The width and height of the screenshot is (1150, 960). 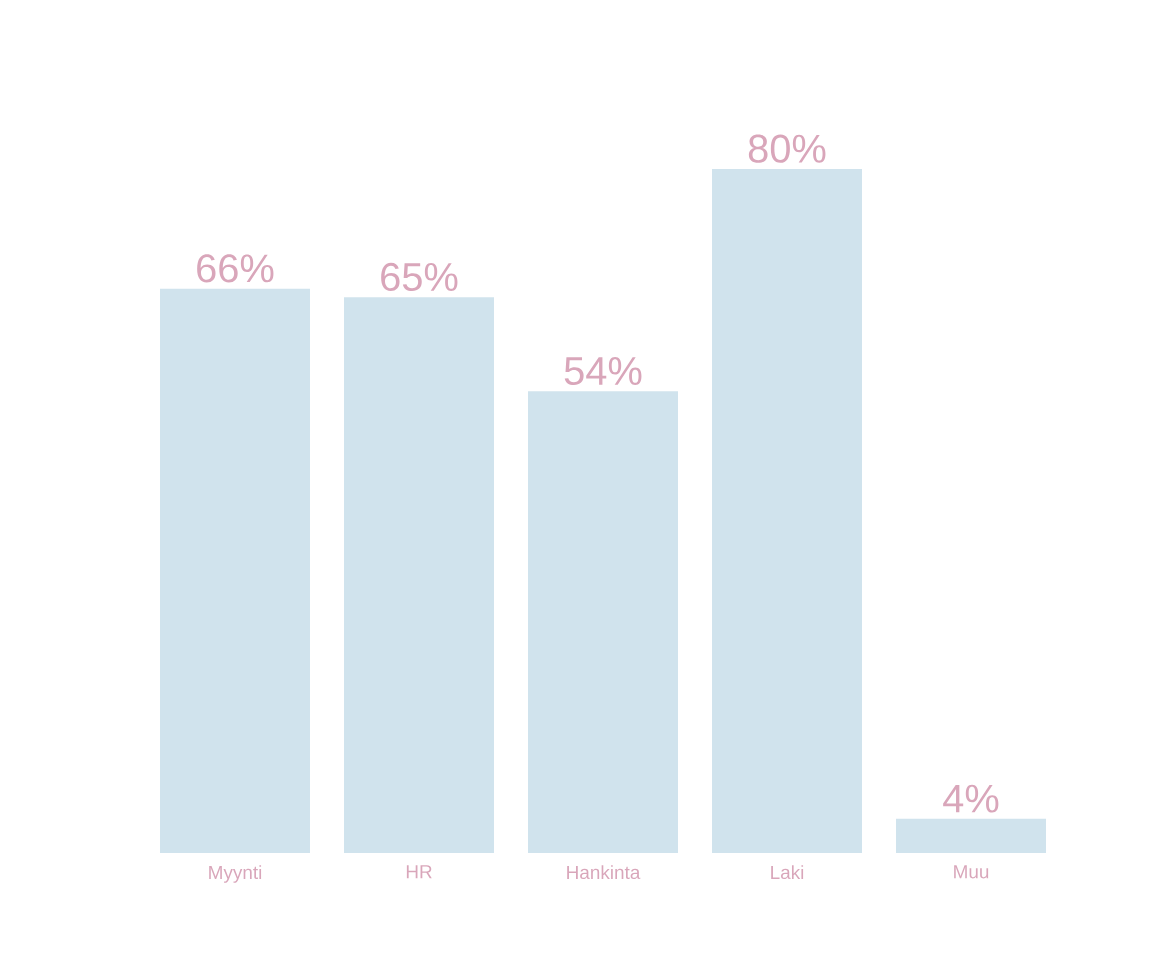 What do you see at coordinates (235, 268) in the screenshot?
I see `data-label: 66%` at bounding box center [235, 268].